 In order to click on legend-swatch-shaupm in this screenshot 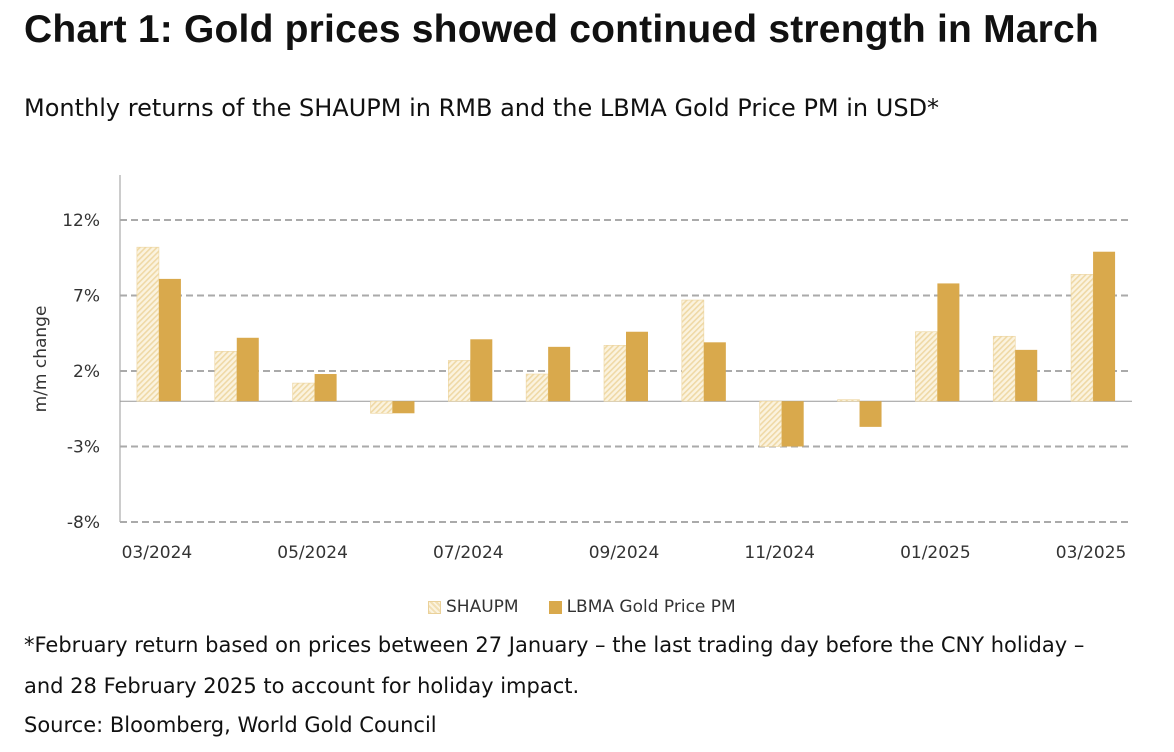, I will do `click(434, 607)`.